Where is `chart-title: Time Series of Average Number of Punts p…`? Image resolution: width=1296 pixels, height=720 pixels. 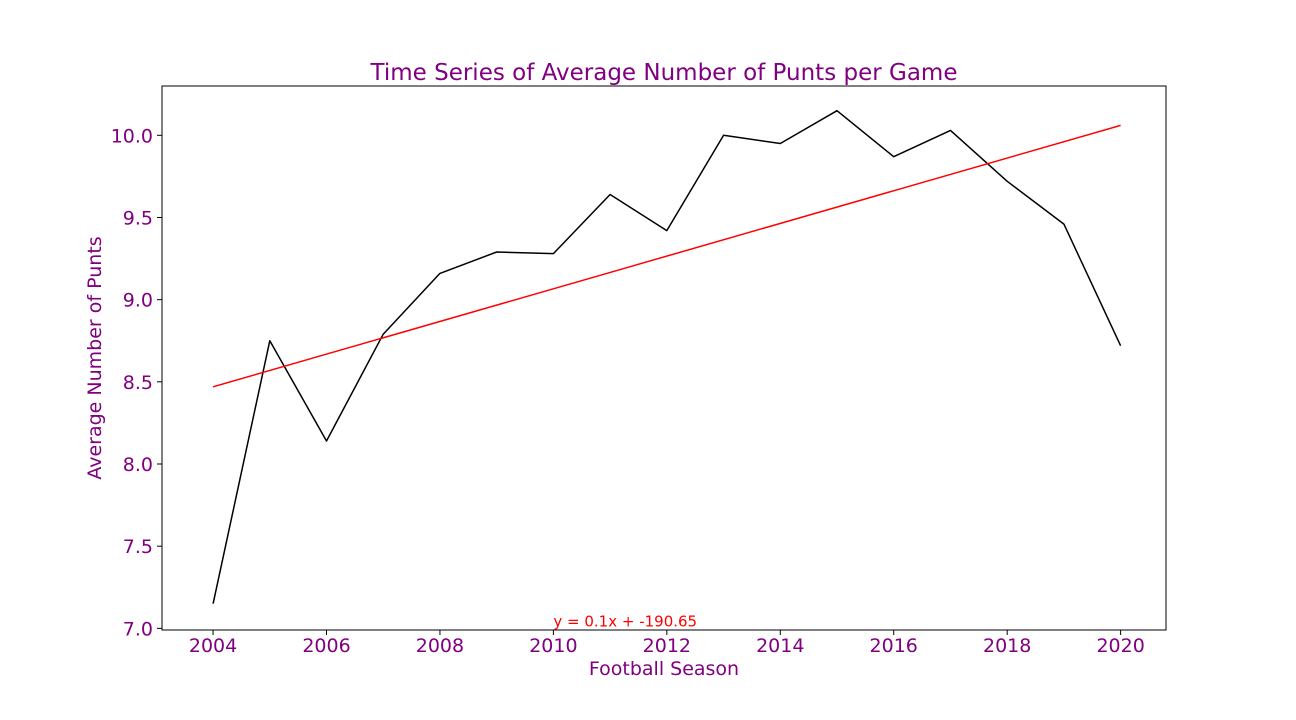 chart-title: Time Series of Average Number of Punts p… is located at coordinates (664, 73).